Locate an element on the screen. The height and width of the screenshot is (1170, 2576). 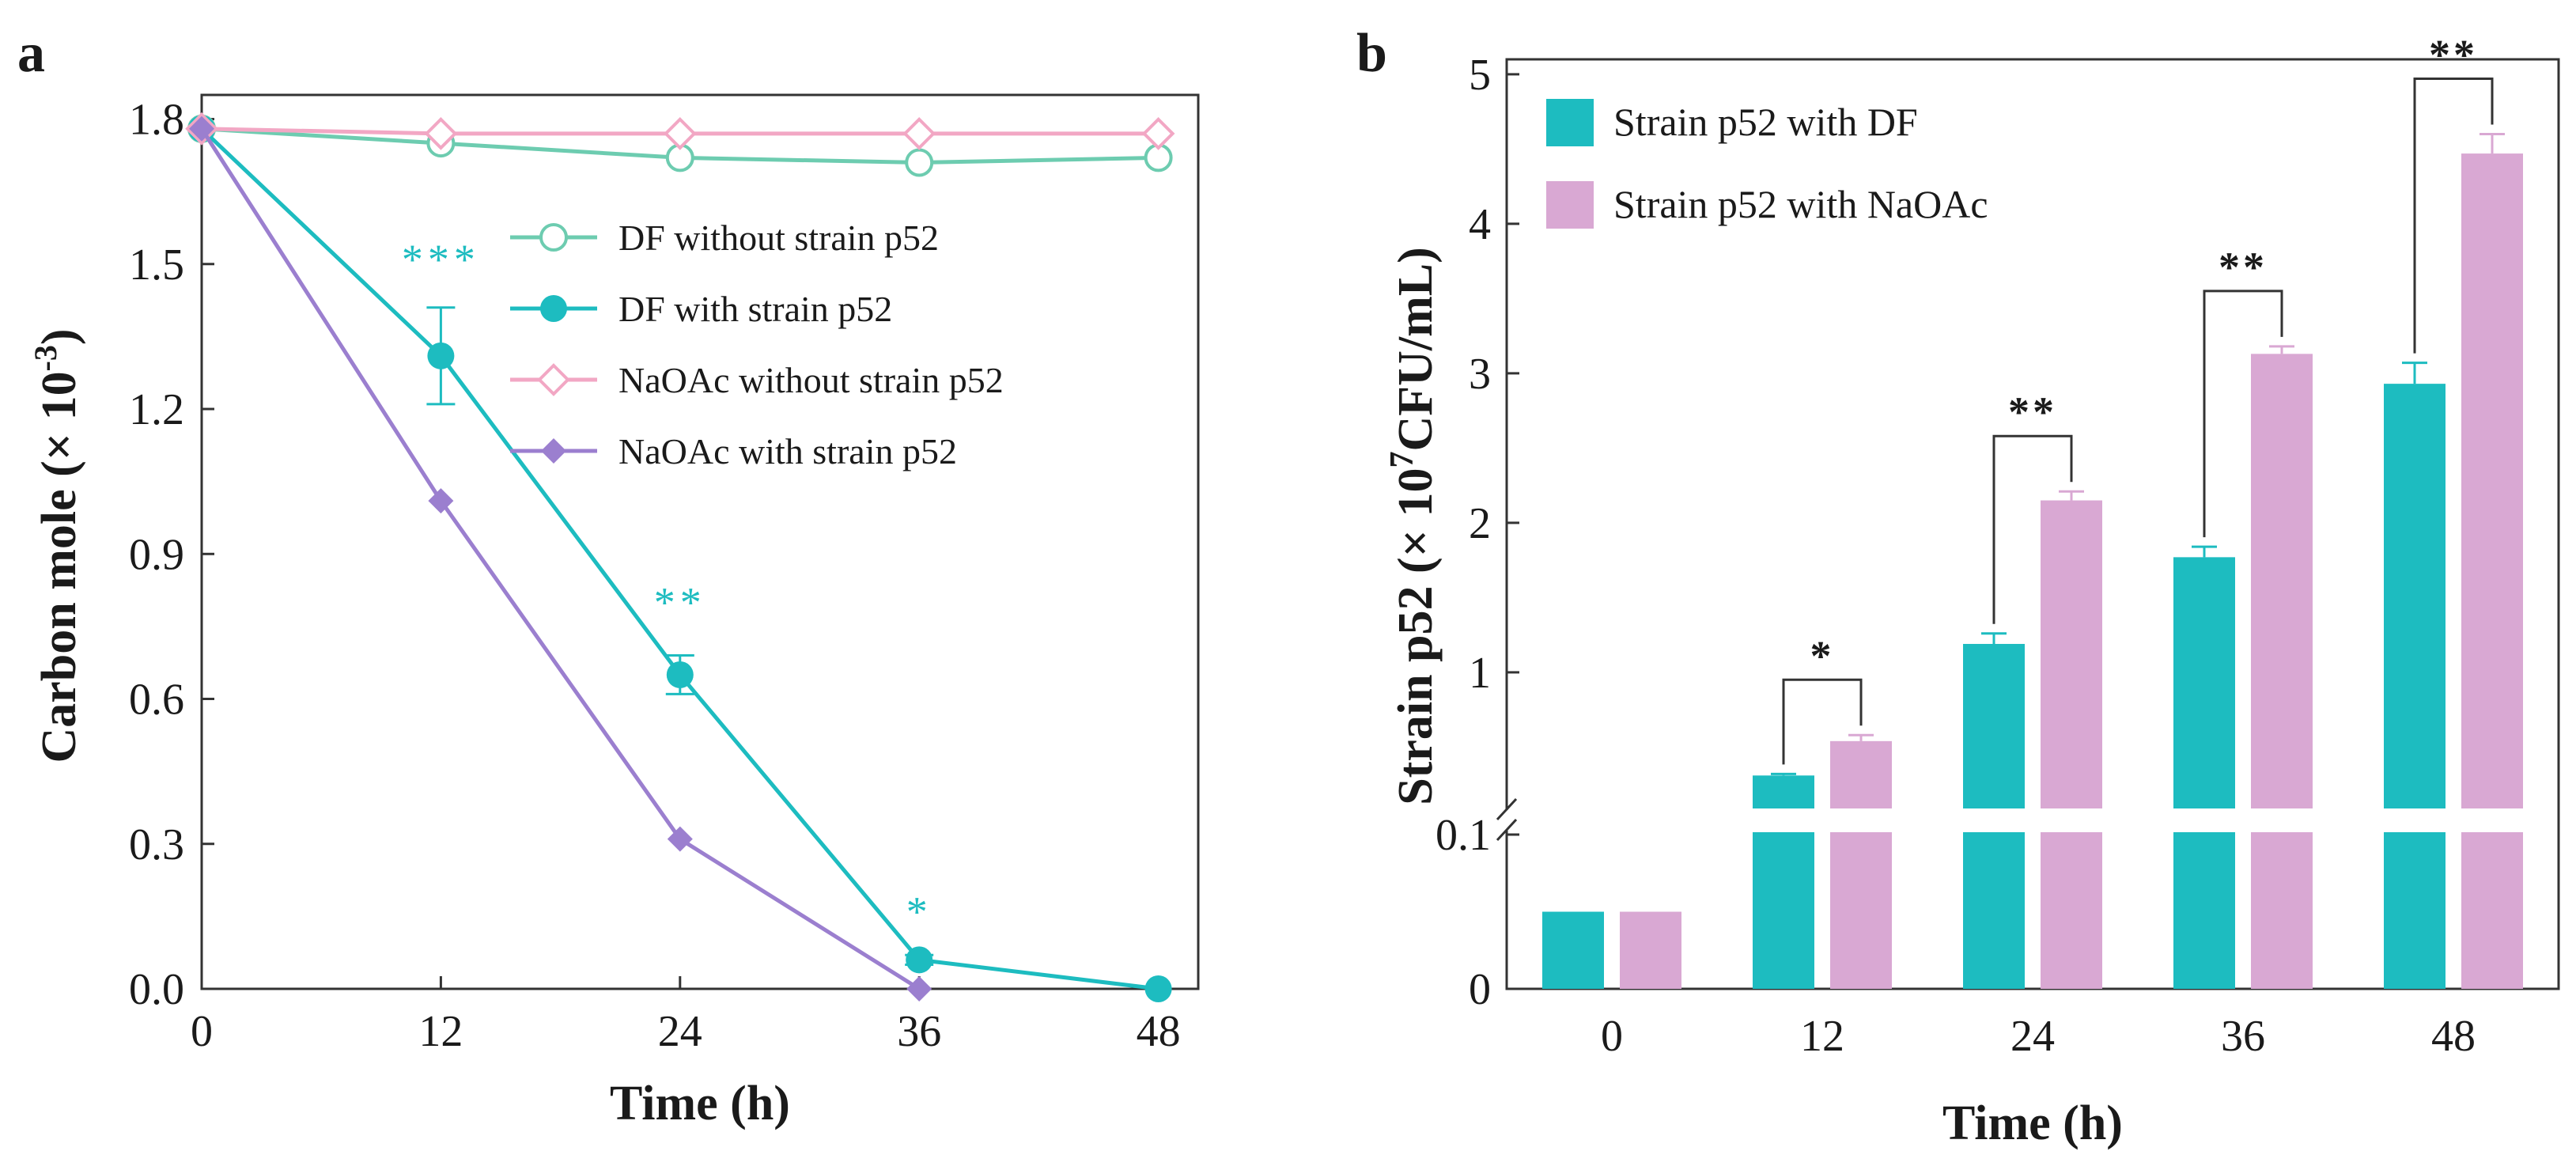
panel-a-y-title-close: ) is located at coordinates (59, 336).